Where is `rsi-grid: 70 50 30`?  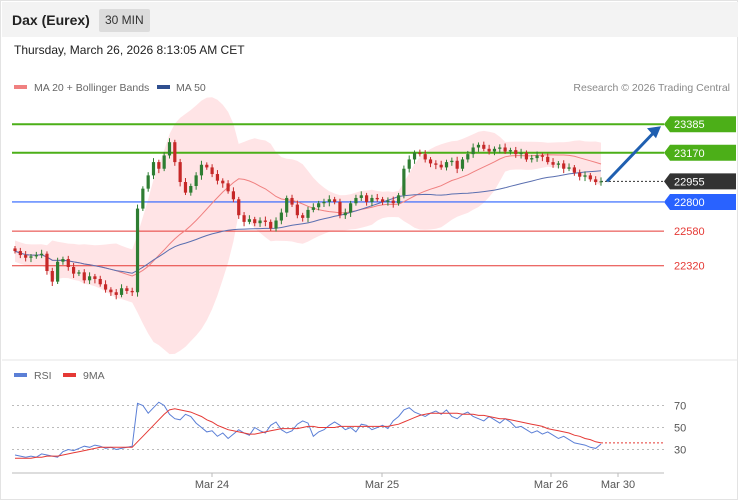
rsi-grid: 70 50 30 is located at coordinates (349, 429).